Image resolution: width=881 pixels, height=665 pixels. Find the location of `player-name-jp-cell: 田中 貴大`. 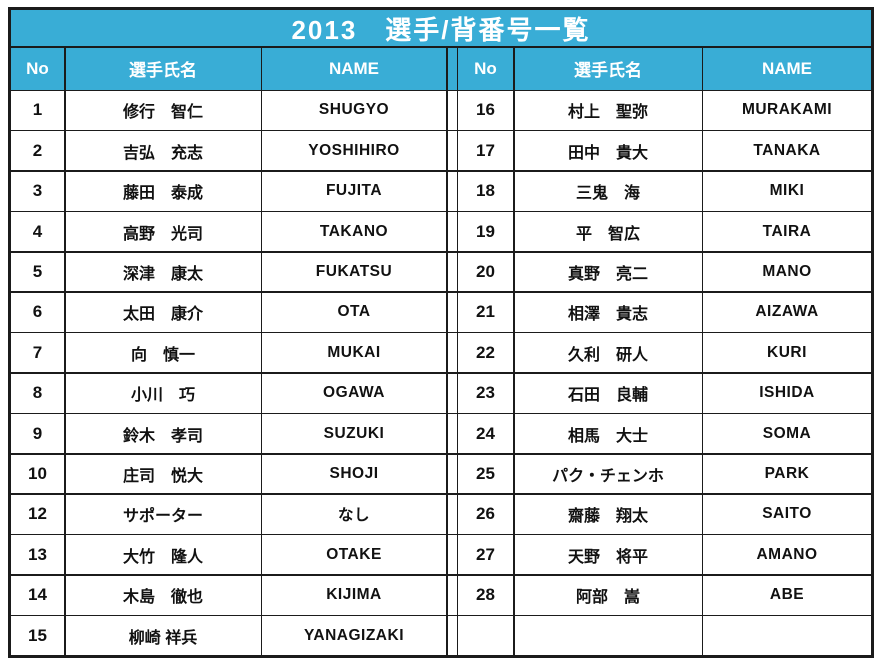

player-name-jp-cell: 田中 貴大 is located at coordinates (608, 151).